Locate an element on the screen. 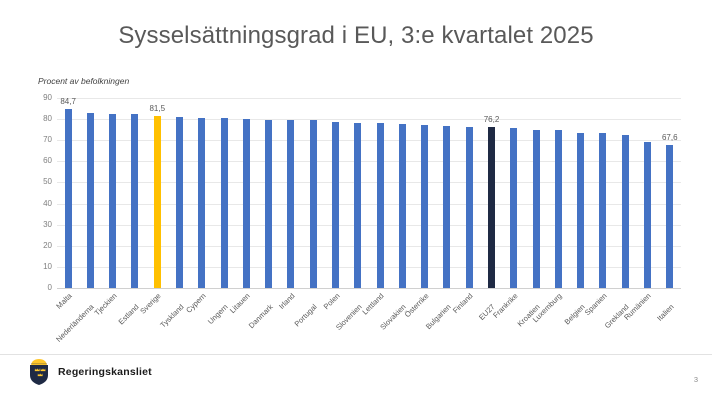 The height and width of the screenshot is (400, 712). y-axis-tick: 30 is located at coordinates (47, 224).